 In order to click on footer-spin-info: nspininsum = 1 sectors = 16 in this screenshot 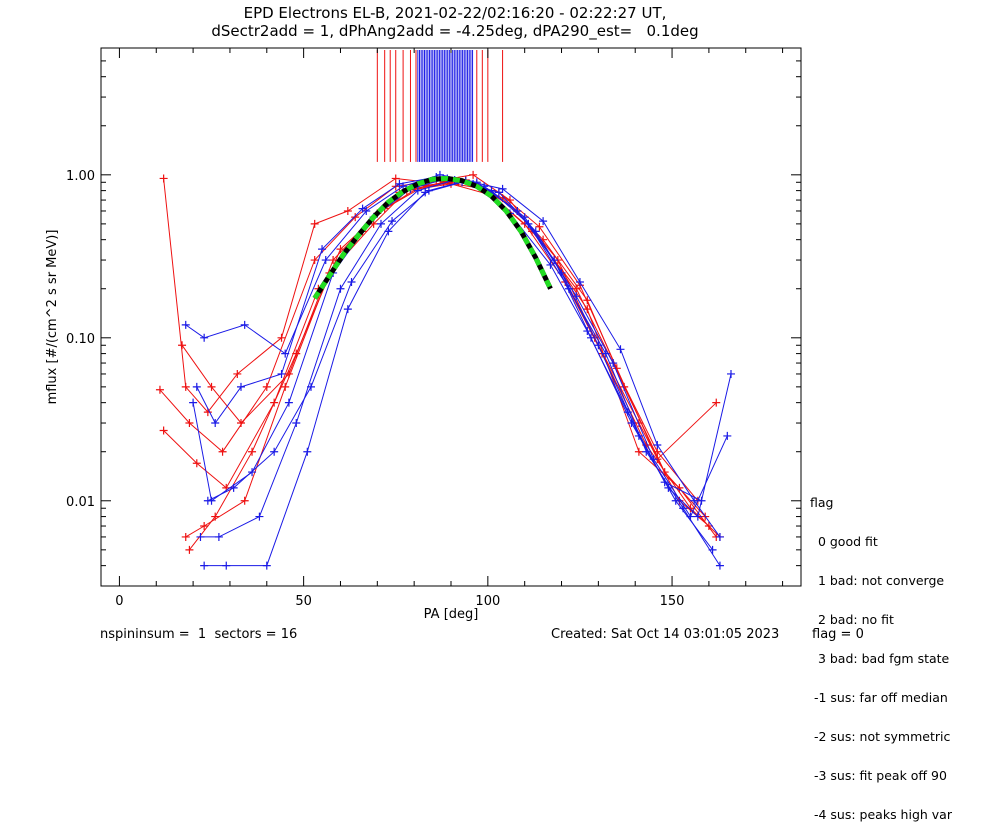, I will do `click(199, 634)`.